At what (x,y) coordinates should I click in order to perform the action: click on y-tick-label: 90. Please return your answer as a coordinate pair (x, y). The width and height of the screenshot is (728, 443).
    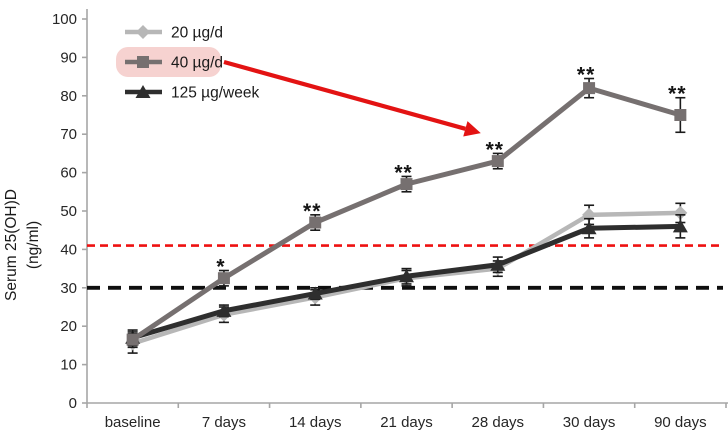
    Looking at the image, I should click on (68, 57).